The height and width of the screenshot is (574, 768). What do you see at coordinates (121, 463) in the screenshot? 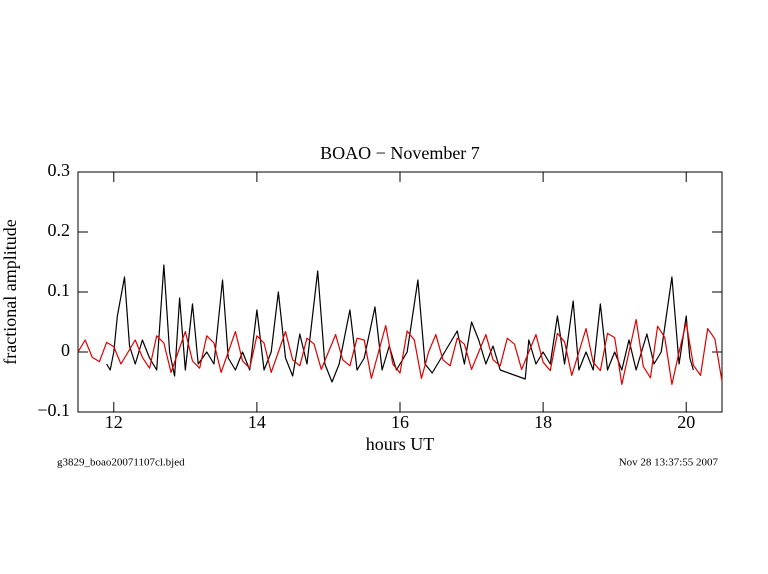
I see `footnote: g3829_boao20071107cl.bjed` at bounding box center [121, 463].